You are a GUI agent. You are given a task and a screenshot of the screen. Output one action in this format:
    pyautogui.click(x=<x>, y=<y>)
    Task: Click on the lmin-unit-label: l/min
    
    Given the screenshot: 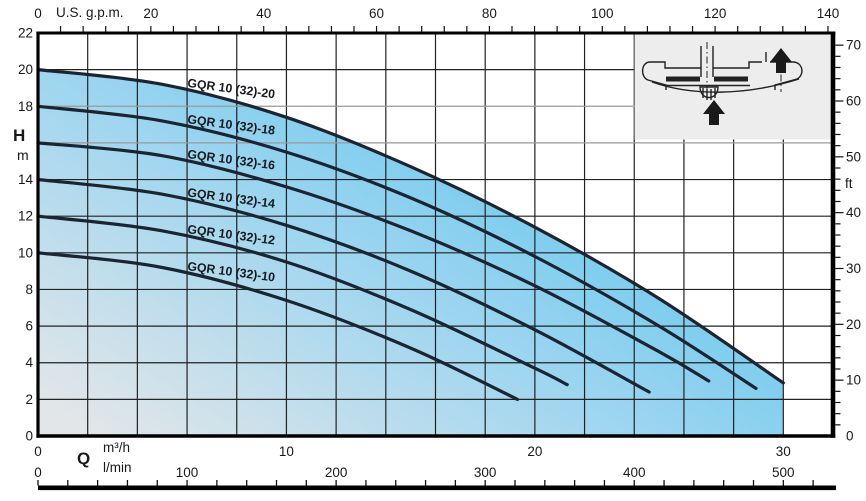 What is the action you would take?
    pyautogui.click(x=117, y=467)
    